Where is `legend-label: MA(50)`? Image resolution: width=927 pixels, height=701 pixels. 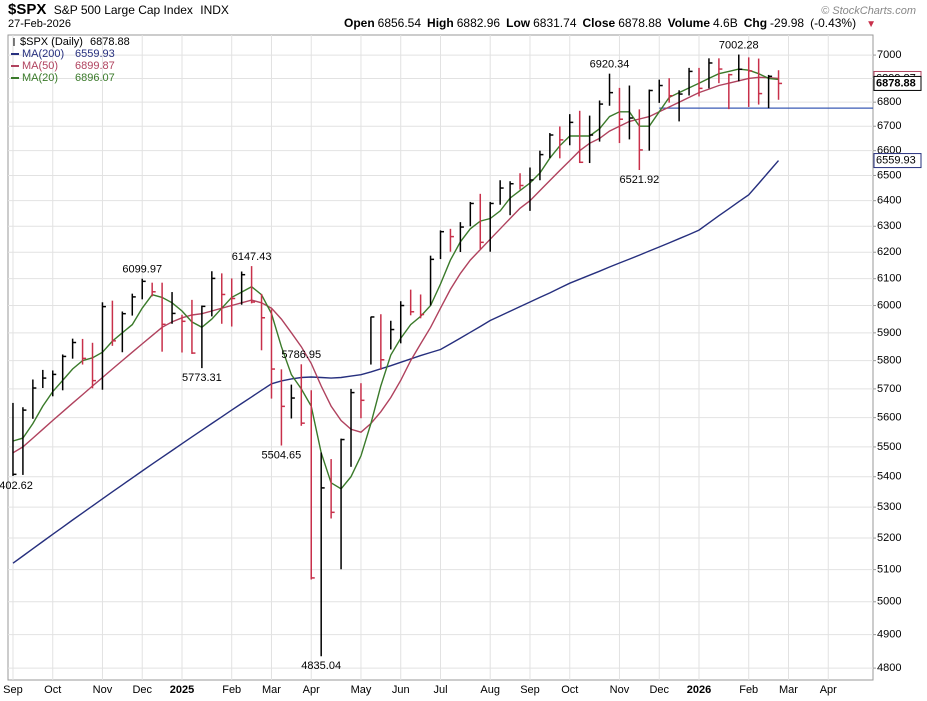 legend-label: MA(50) is located at coordinates (40, 66).